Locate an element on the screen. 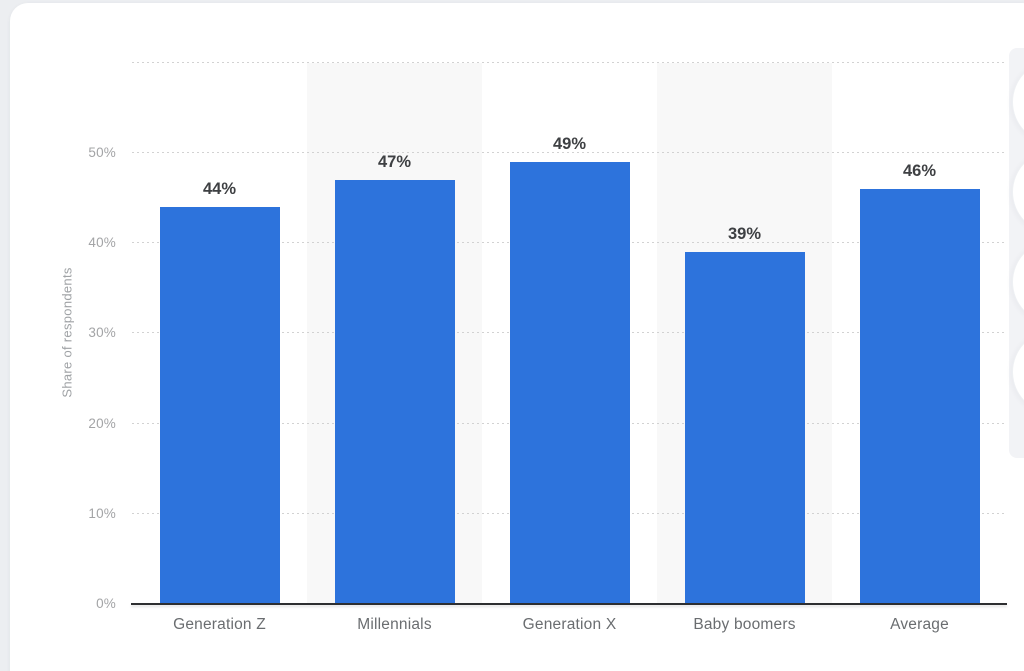  bar-value-label: 39% is located at coordinates (744, 234).